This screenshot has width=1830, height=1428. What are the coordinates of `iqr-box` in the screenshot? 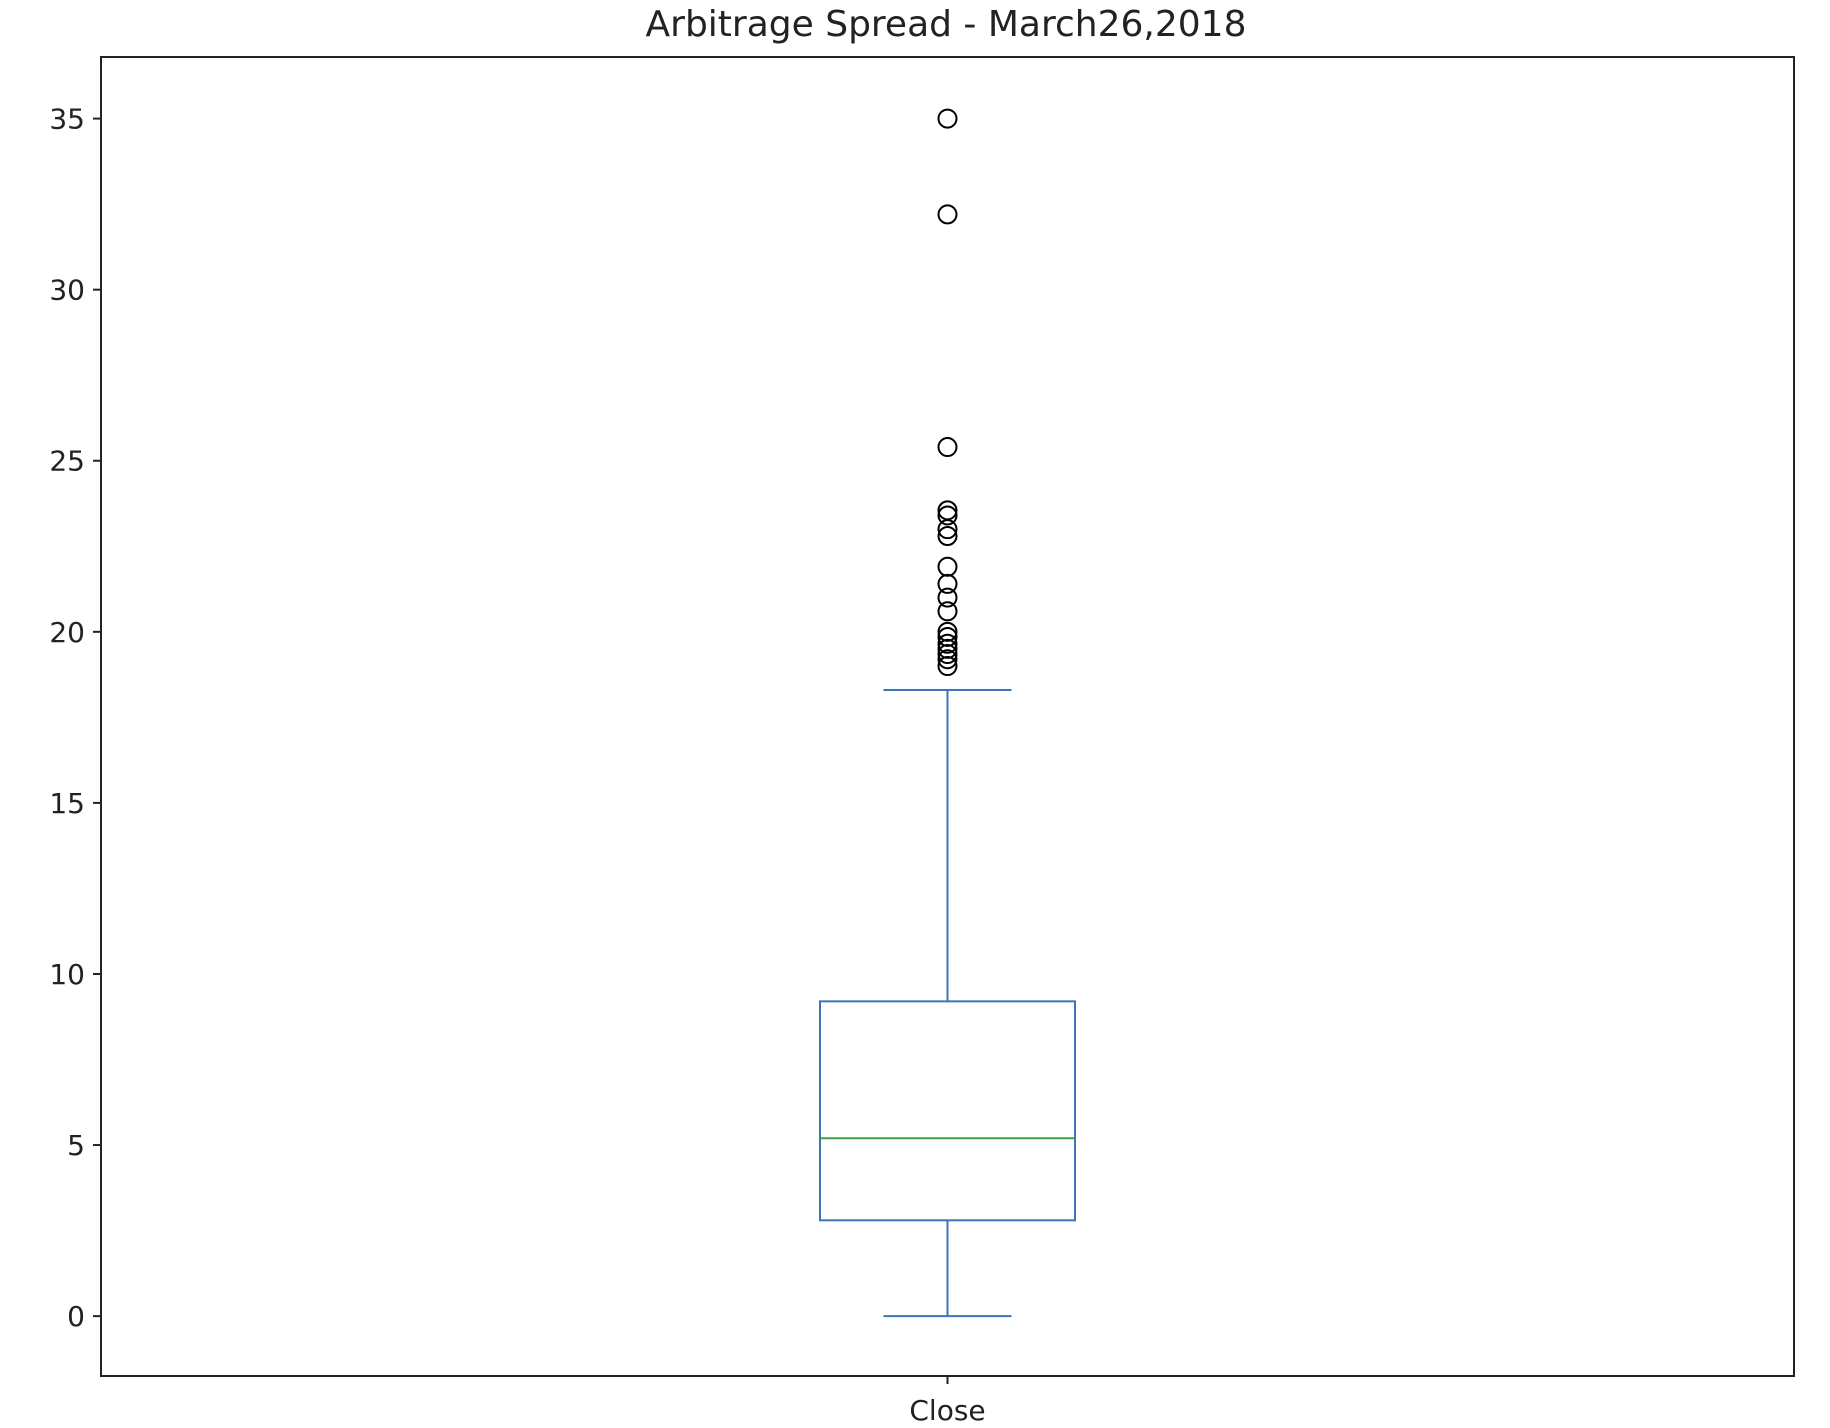 It's located at (947, 1111).